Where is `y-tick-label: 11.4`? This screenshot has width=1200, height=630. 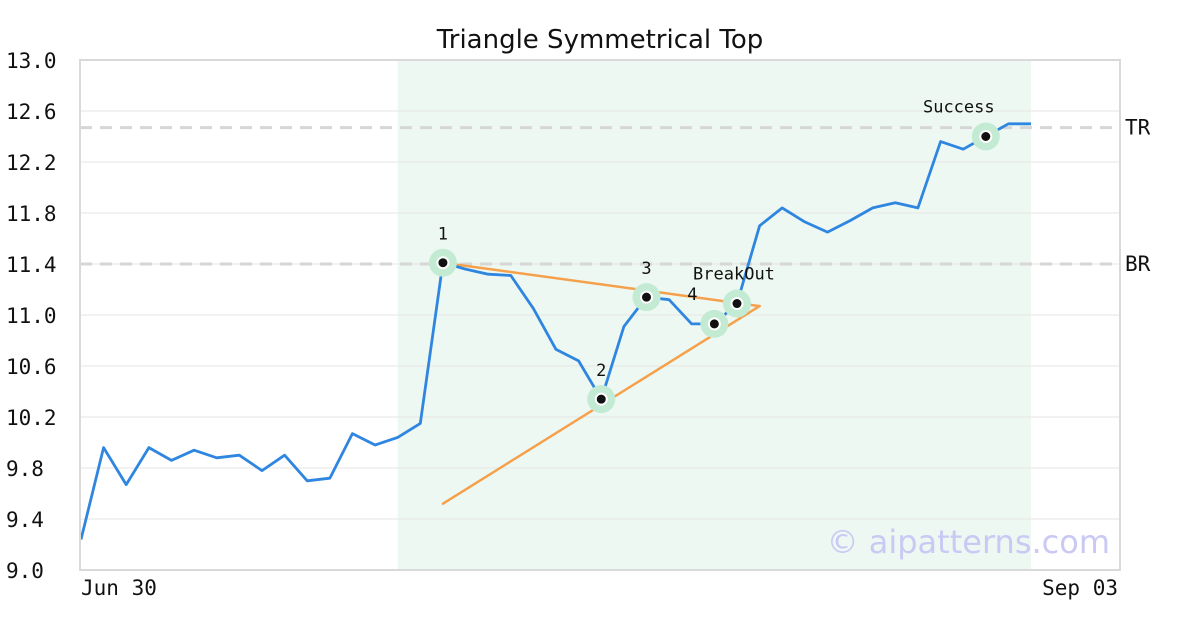 y-tick-label: 11.4 is located at coordinates (31, 265).